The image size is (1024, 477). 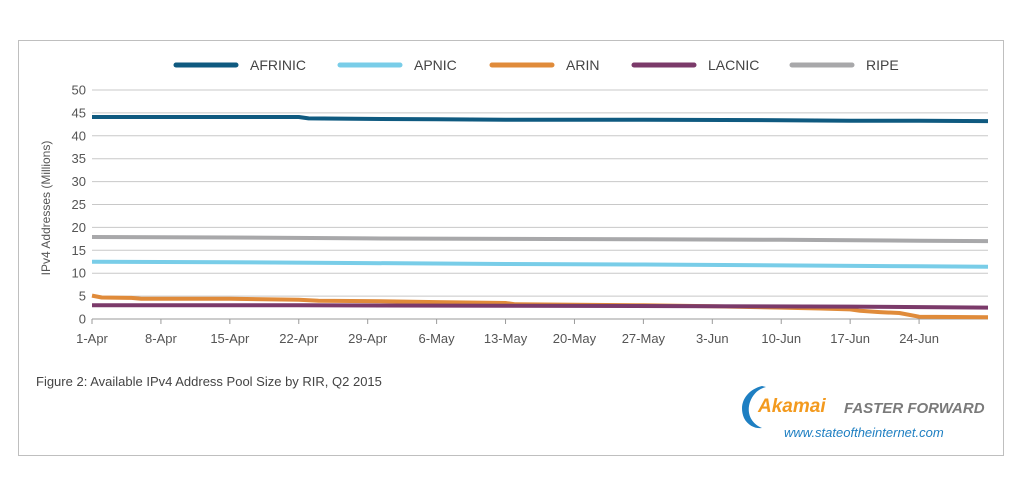 What do you see at coordinates (540, 264) in the screenshot?
I see `series-line-apnic` at bounding box center [540, 264].